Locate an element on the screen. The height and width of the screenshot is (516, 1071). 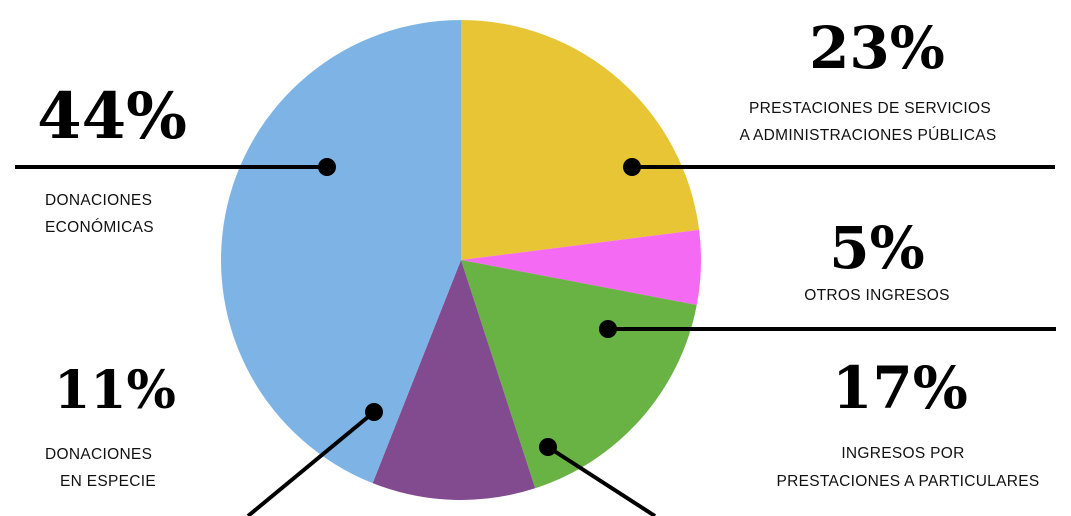
pie-slice-servicios is located at coordinates (580, 140).